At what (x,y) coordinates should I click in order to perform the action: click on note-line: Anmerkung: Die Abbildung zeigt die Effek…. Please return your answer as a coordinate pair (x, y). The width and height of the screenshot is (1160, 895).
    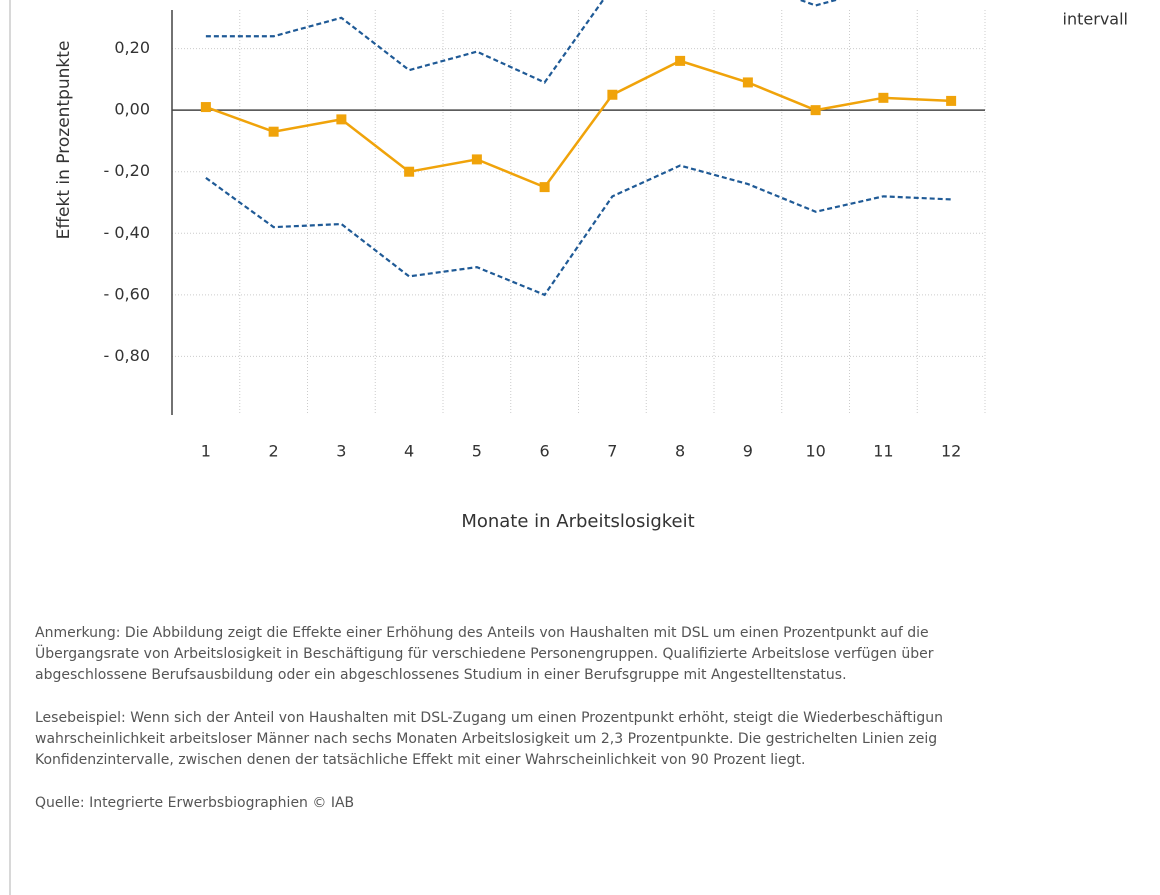
    Looking at the image, I should click on (482, 633).